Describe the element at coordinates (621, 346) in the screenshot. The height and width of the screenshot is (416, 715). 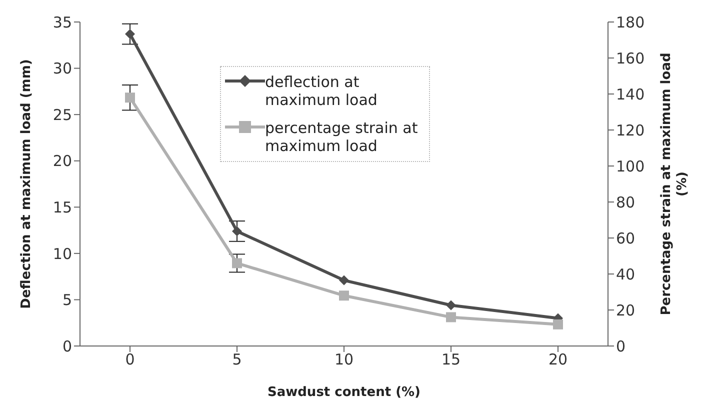
I see `y2-tick-label: 0` at that location.